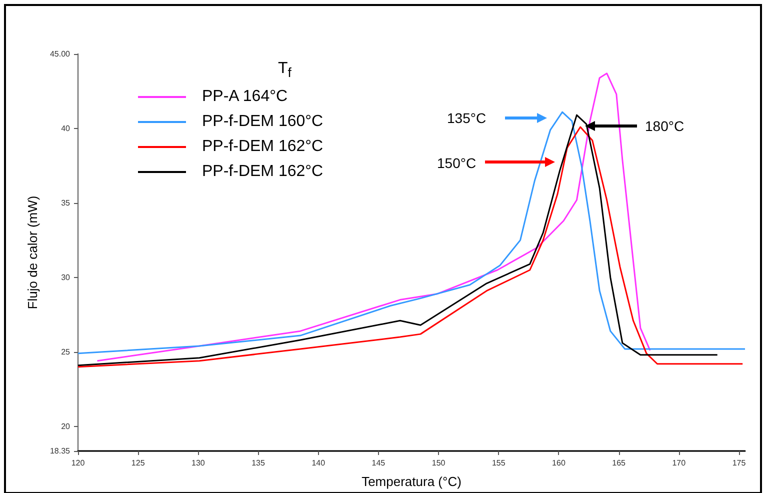  I want to click on y-tick-label: 30, so click(66, 277).